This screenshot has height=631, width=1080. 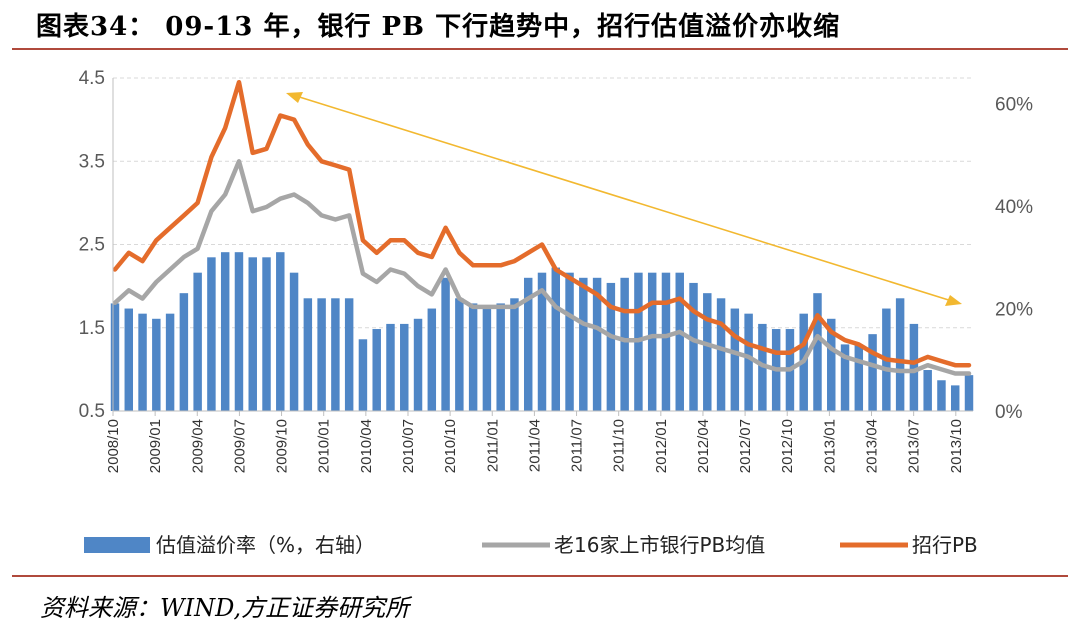 I want to click on legend-label: 老16家上市银行PB均值, so click(x=659, y=545).